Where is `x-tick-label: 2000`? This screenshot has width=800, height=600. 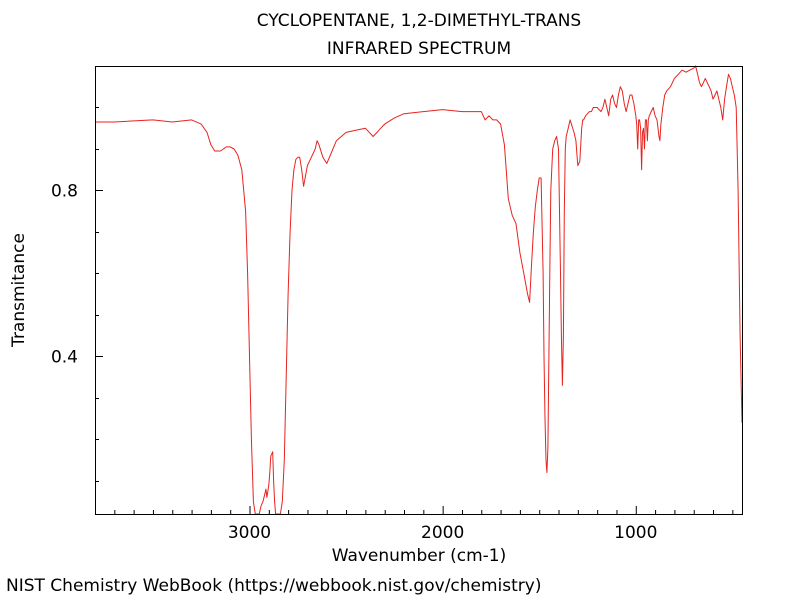
x-tick-label: 2000 is located at coordinates (442, 533).